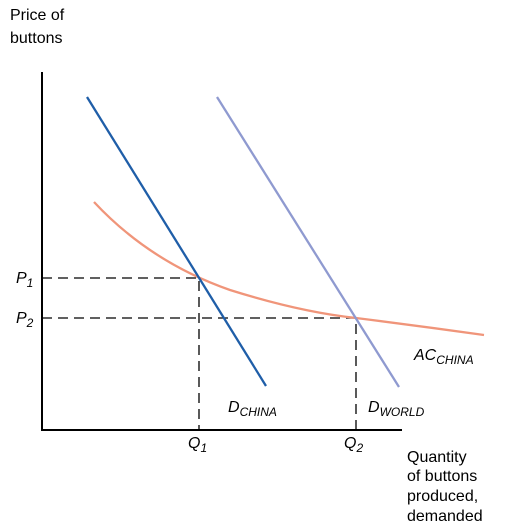  I want to click on label-line: of buttons, so click(442, 476).